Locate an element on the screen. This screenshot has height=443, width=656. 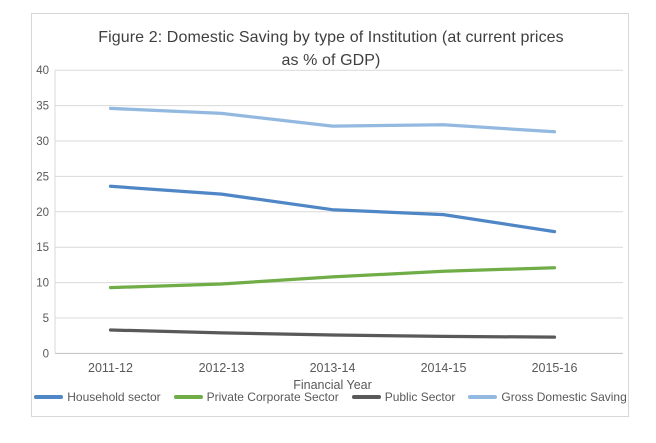
legend-item: Household sector is located at coordinates (97, 397).